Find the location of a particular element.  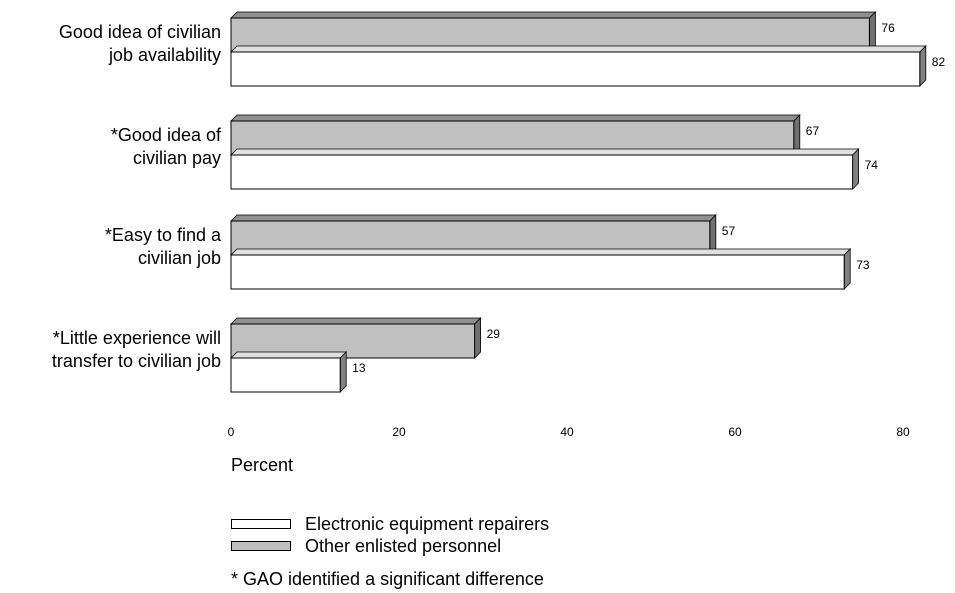

x-tick-label: 80 is located at coordinates (903, 432).